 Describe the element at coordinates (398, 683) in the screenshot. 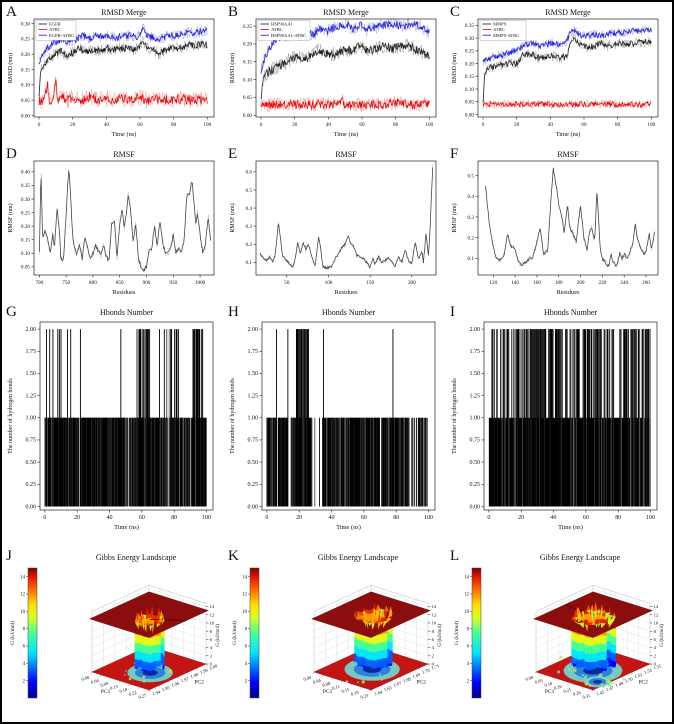

I see `svg-text: 1.67` at that location.